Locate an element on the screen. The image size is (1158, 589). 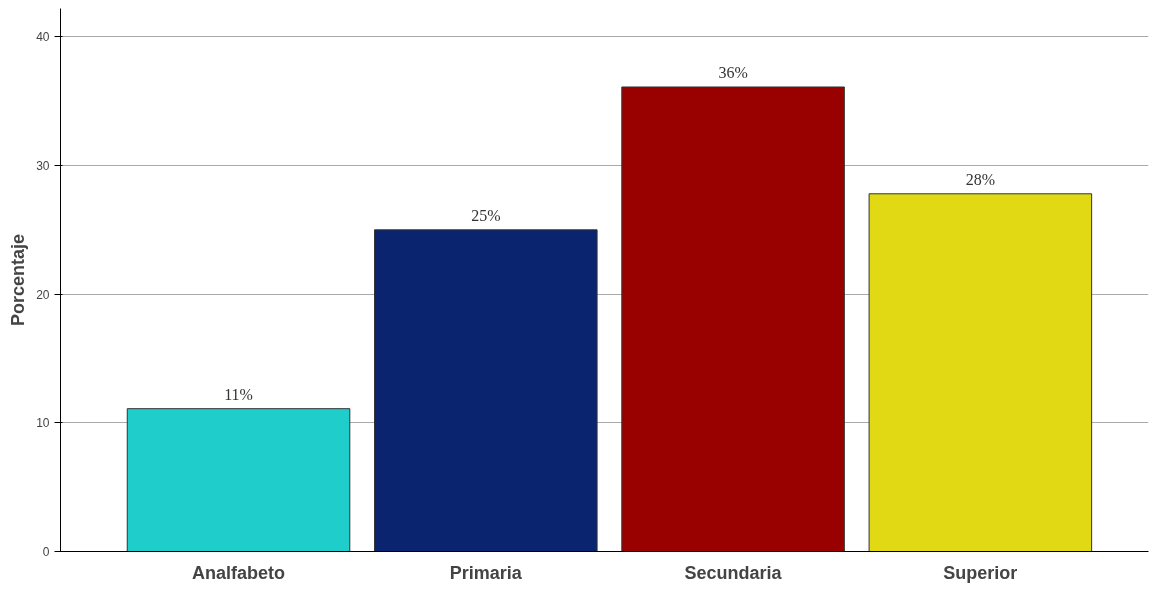
y-tick-label: 40 is located at coordinates (43, 37).